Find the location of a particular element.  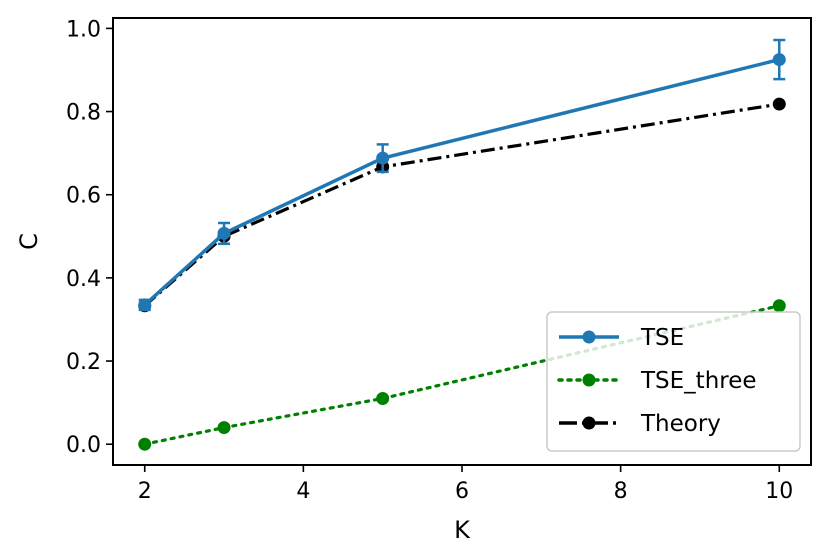

legend-entry: Theory is located at coordinates (640, 424).